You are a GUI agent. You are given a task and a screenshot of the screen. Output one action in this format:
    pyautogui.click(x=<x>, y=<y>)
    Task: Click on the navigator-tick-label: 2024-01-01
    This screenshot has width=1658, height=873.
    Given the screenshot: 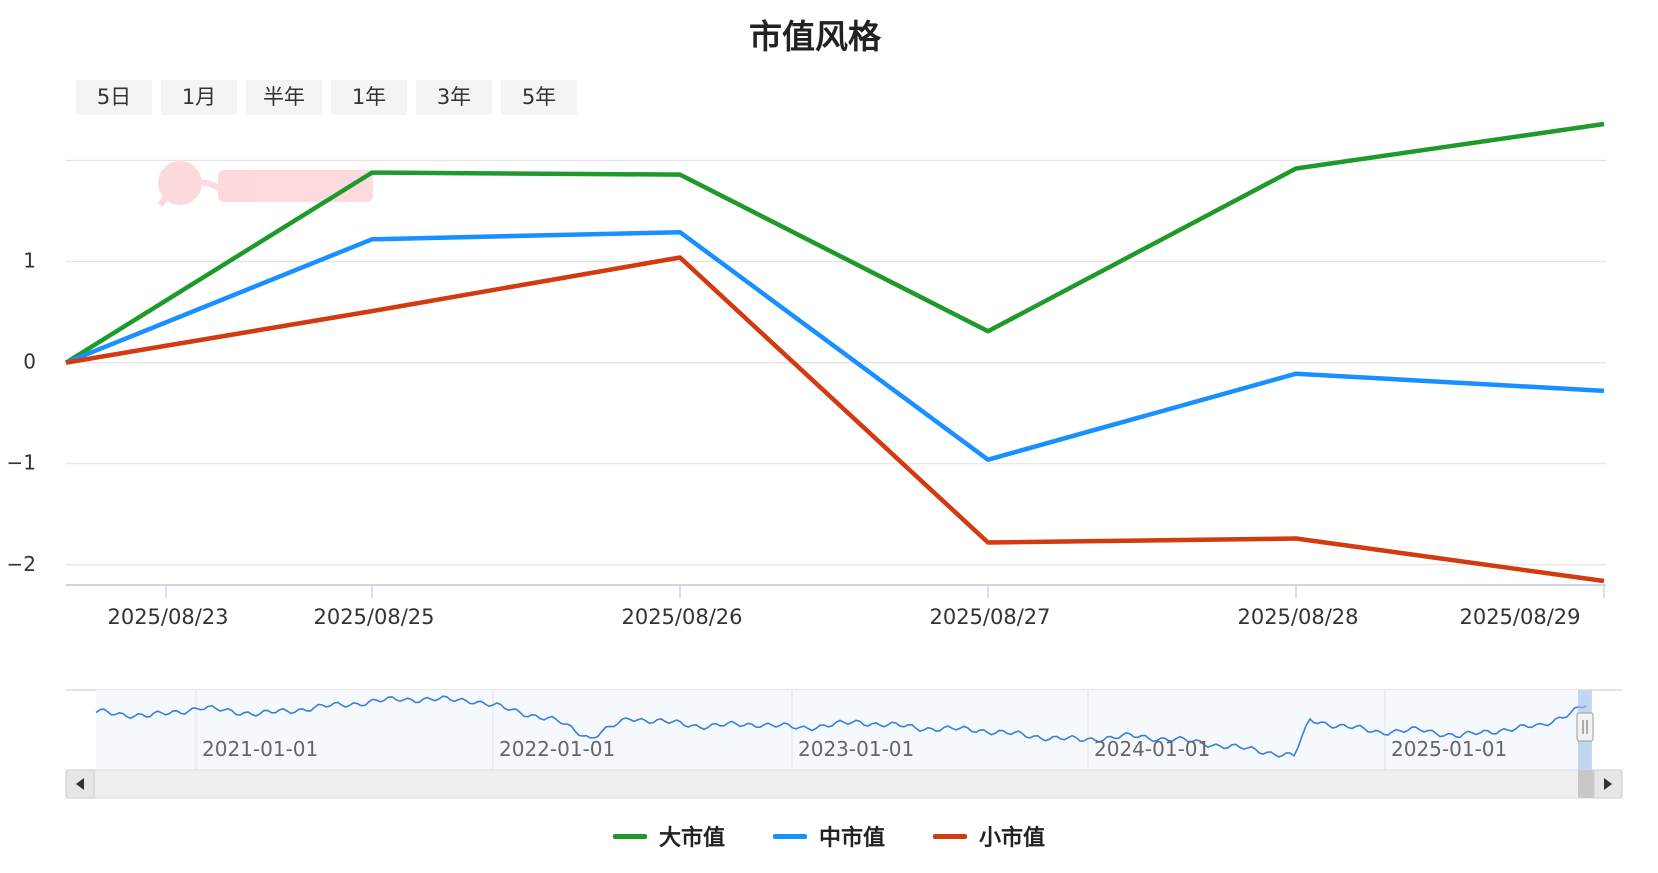 What is the action you would take?
    pyautogui.click(x=1152, y=749)
    